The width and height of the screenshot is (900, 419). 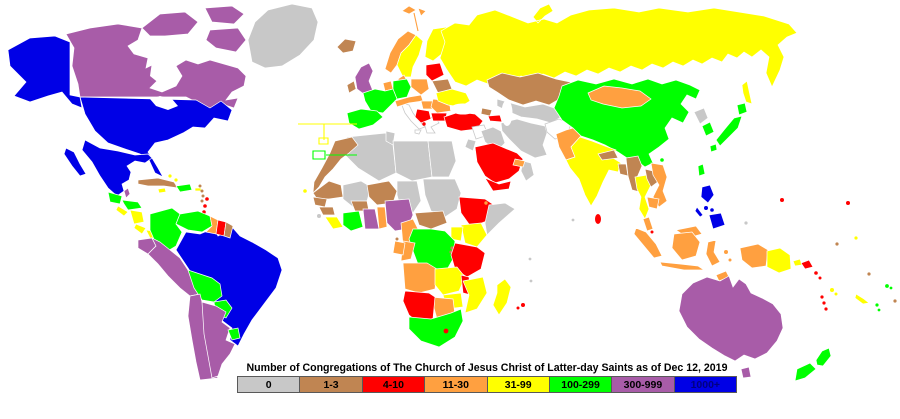 What do you see at coordinates (351, 87) in the screenshot?
I see `region-ireland` at bounding box center [351, 87].